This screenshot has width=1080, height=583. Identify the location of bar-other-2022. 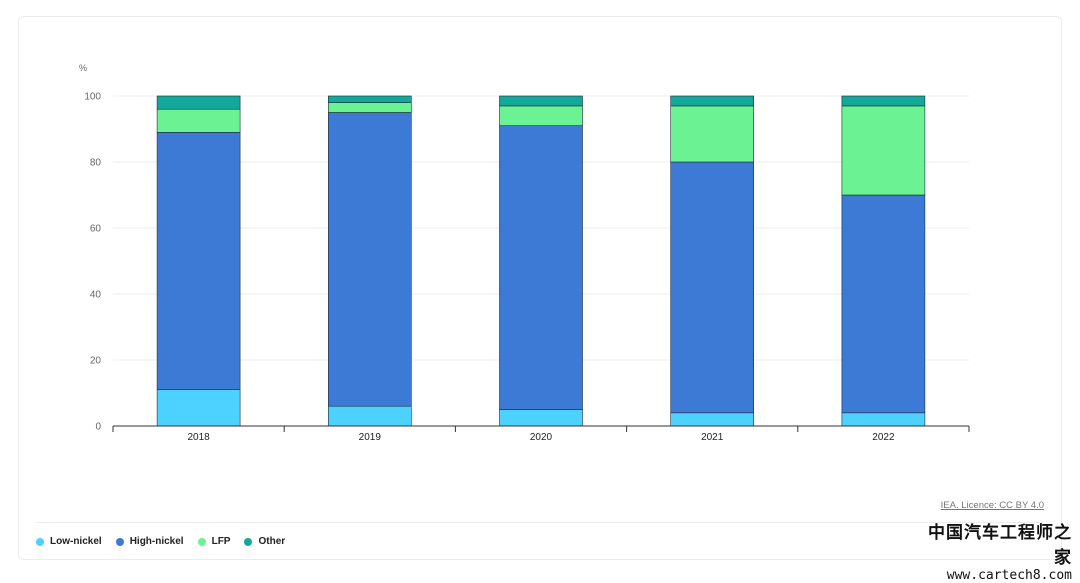
(883, 101).